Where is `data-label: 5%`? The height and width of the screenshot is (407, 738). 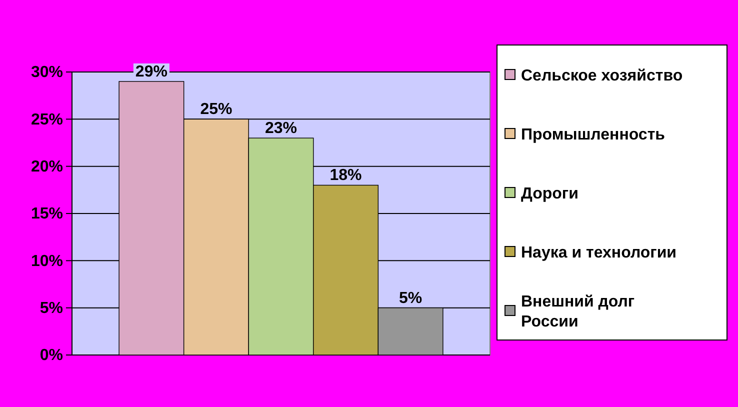 data-label: 5% is located at coordinates (410, 298).